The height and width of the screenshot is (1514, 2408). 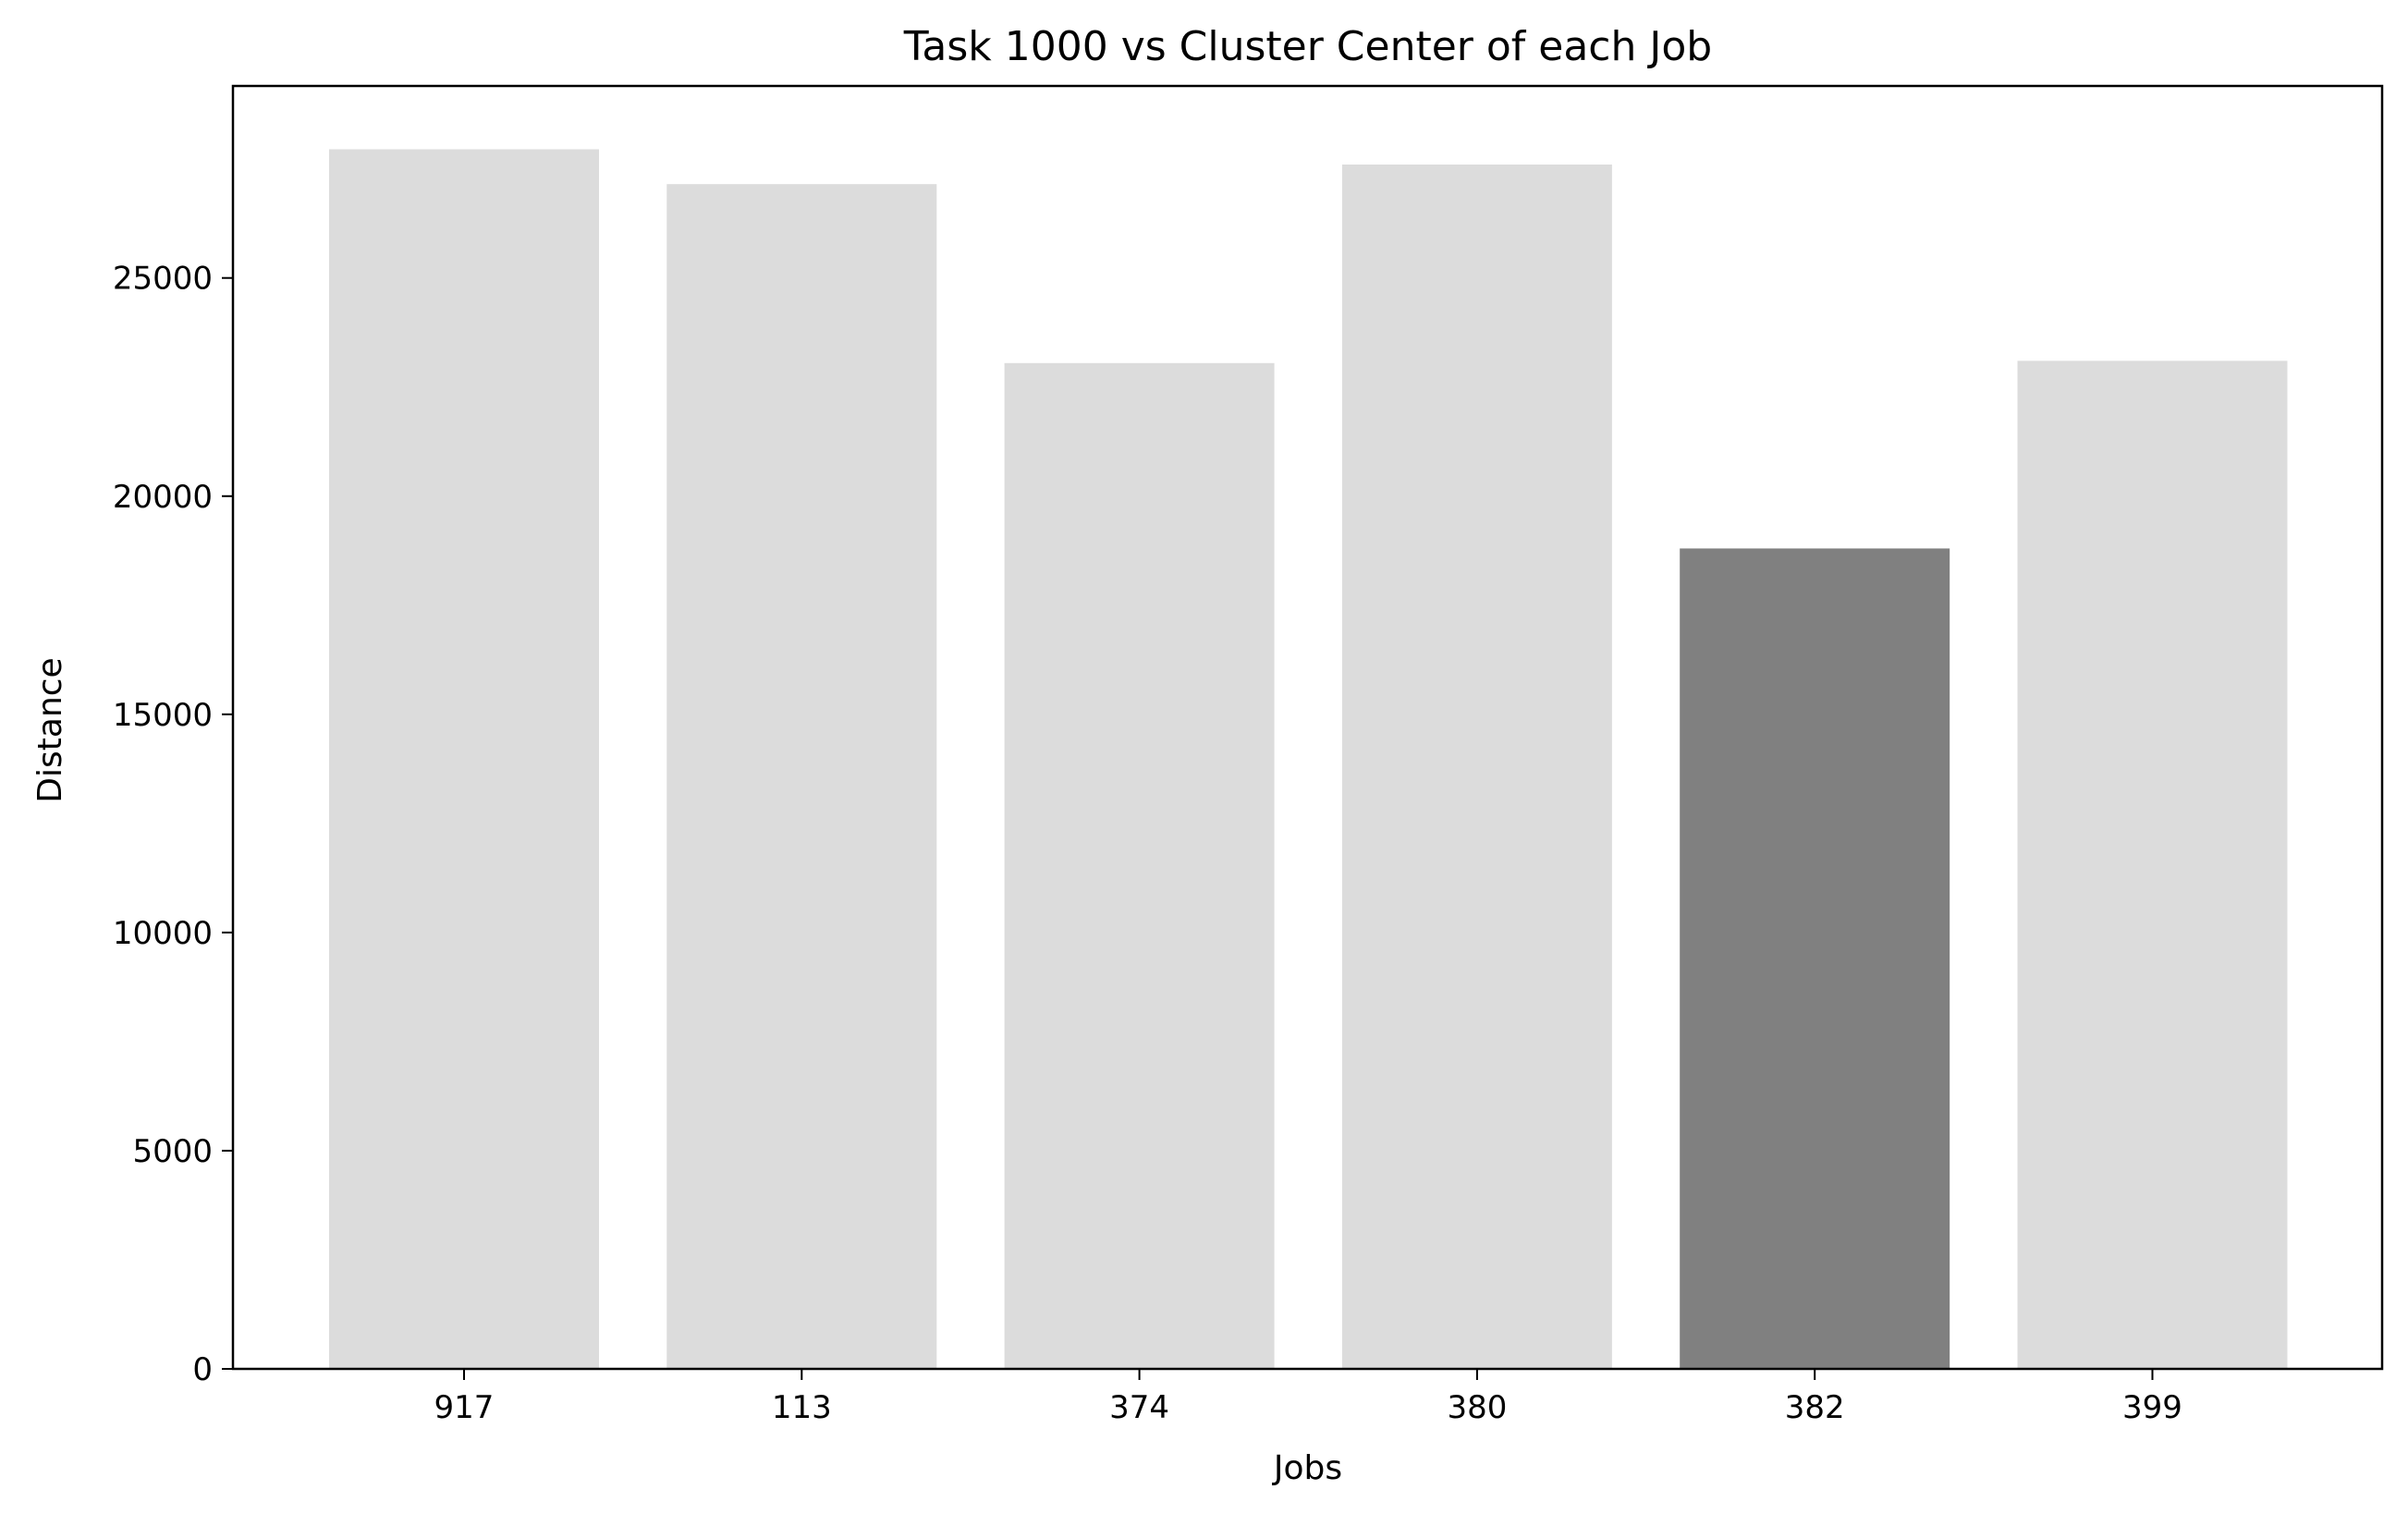 I want to click on x-tick-label: 374, so click(x=1139, y=1407).